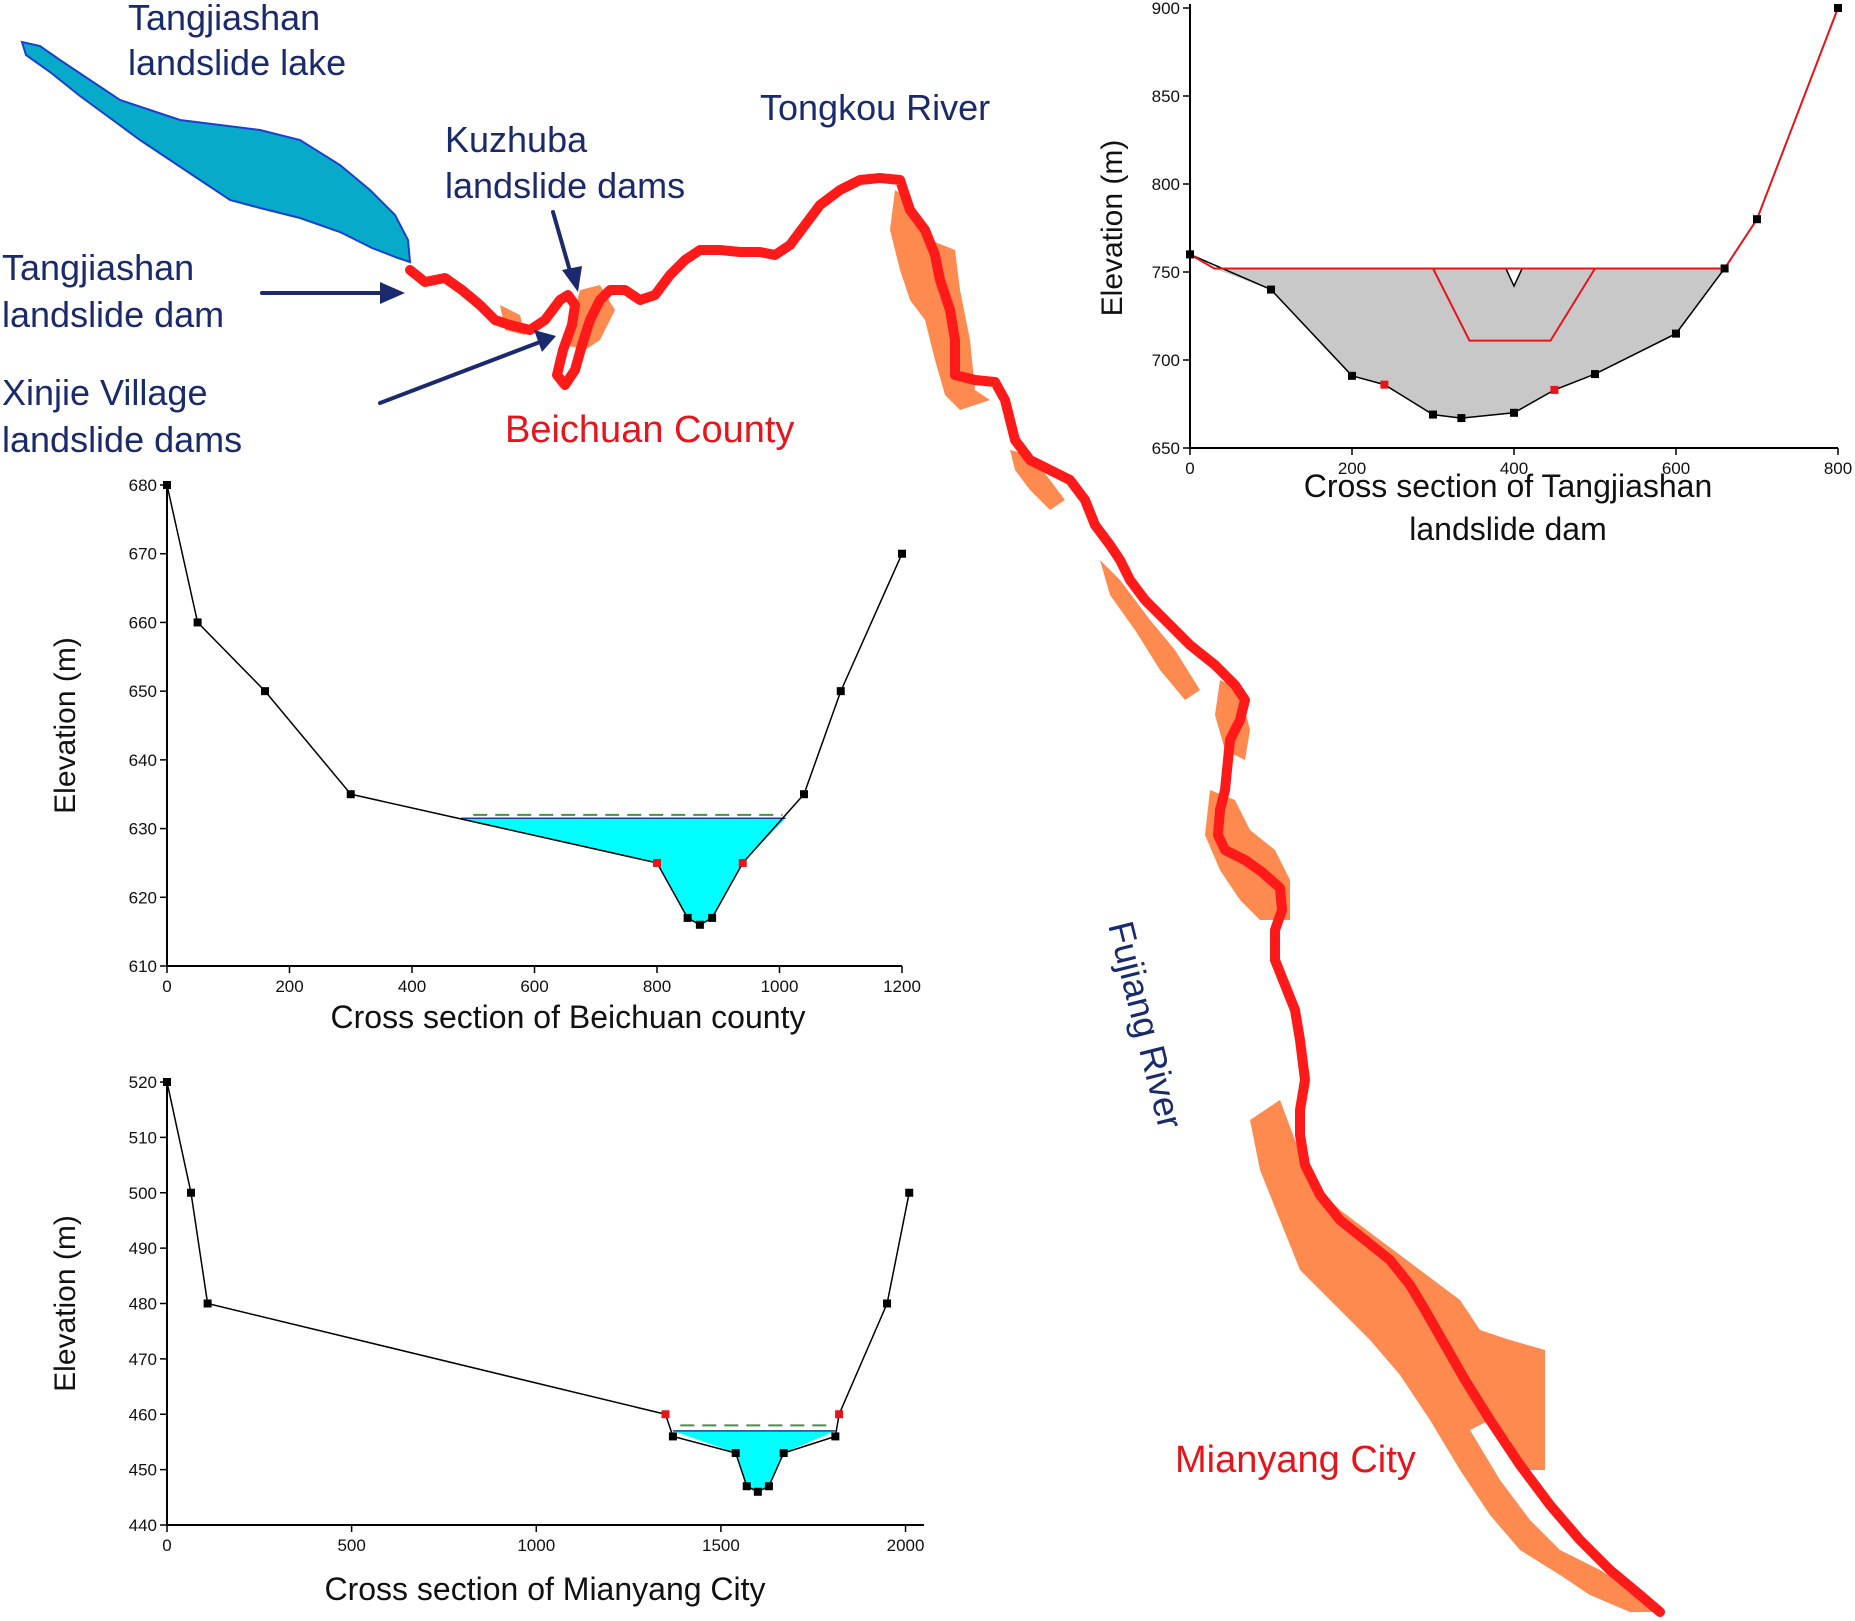 Image resolution: width=1855 pixels, height=1621 pixels. I want to click on kuzhuba-label: Kuzhuba landslide dams, so click(565, 162).